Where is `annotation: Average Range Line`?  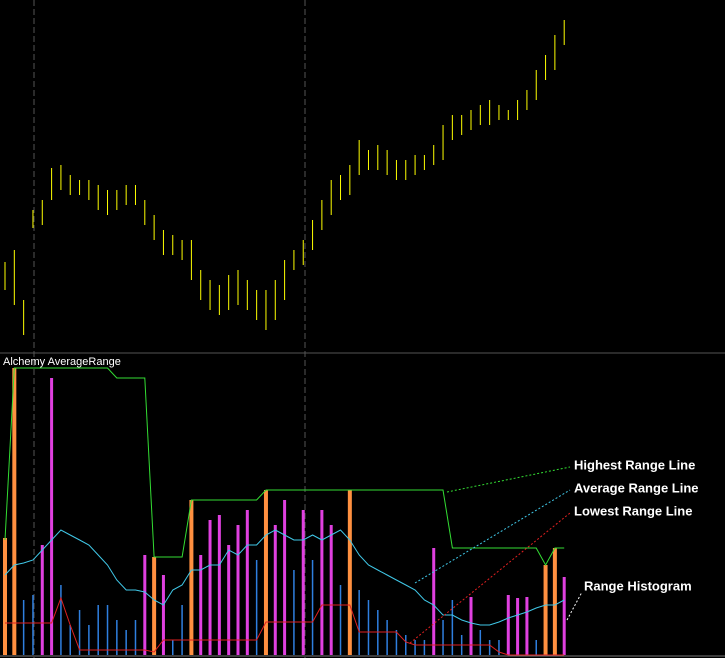 annotation: Average Range Line is located at coordinates (636, 487).